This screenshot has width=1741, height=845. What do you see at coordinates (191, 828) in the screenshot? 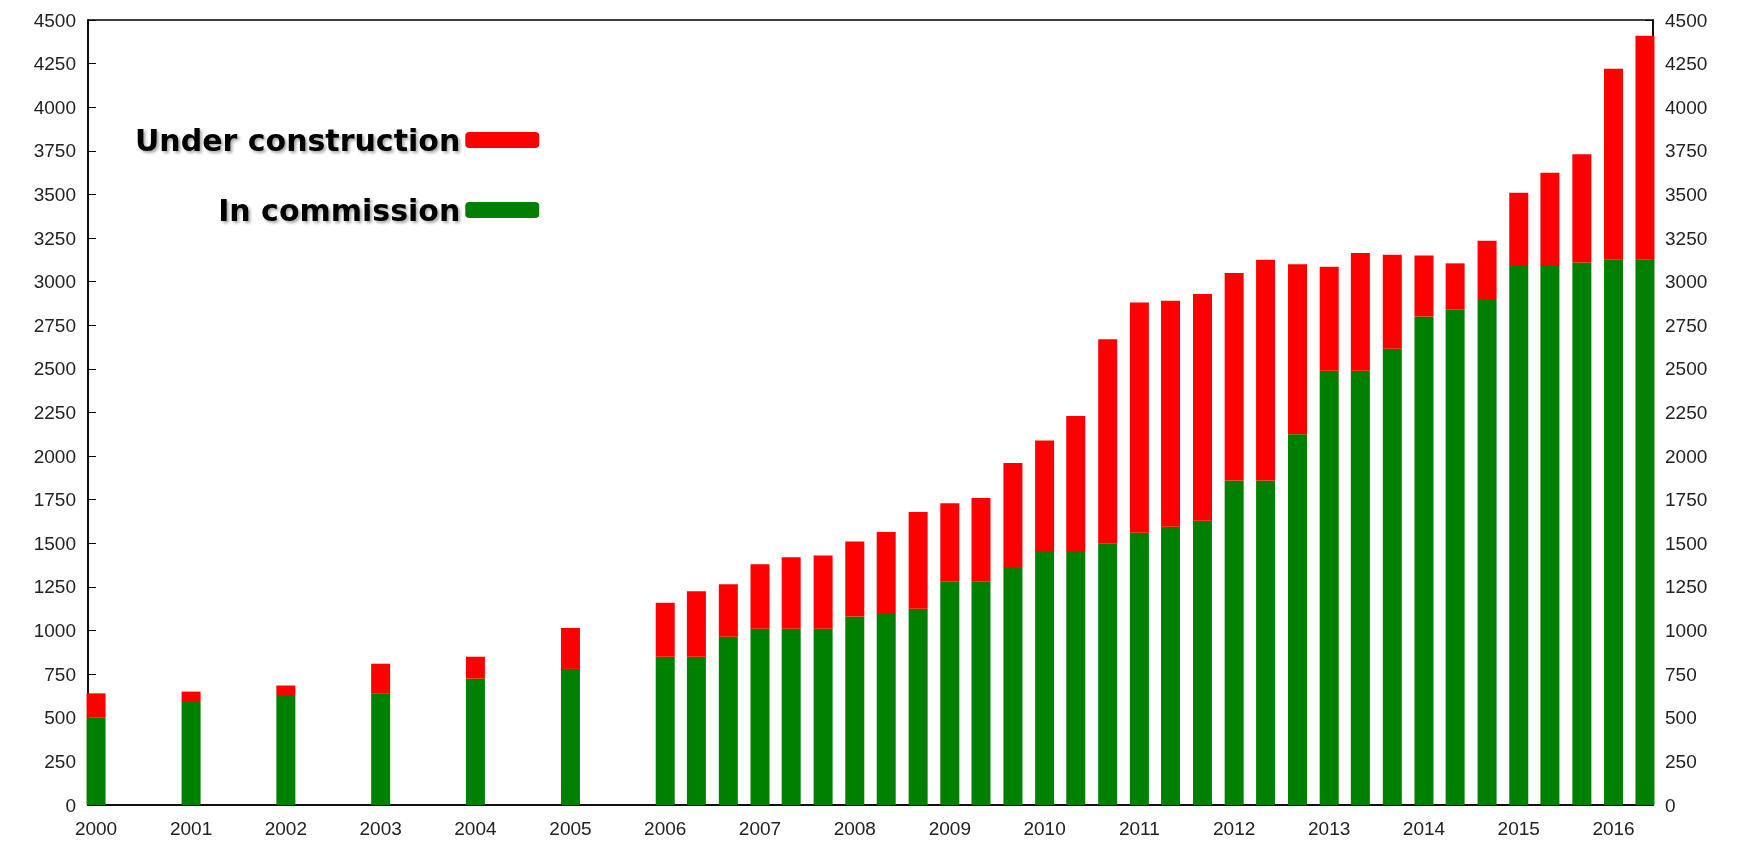
I see `x-tick-label: 2001` at bounding box center [191, 828].